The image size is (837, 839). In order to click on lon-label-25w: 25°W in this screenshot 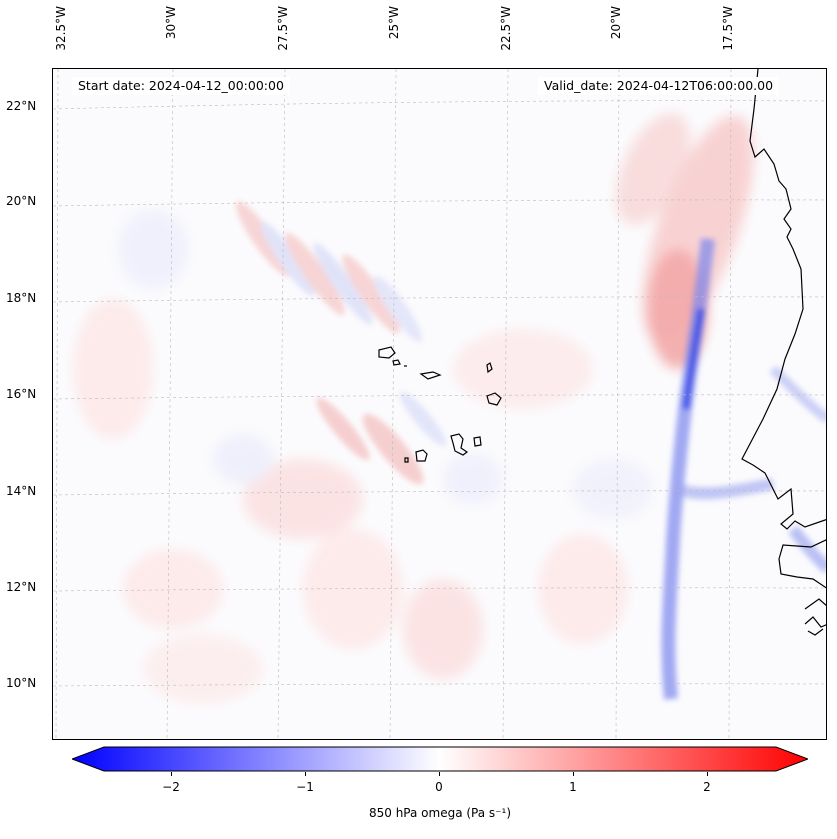, I will do `click(394, 23)`.